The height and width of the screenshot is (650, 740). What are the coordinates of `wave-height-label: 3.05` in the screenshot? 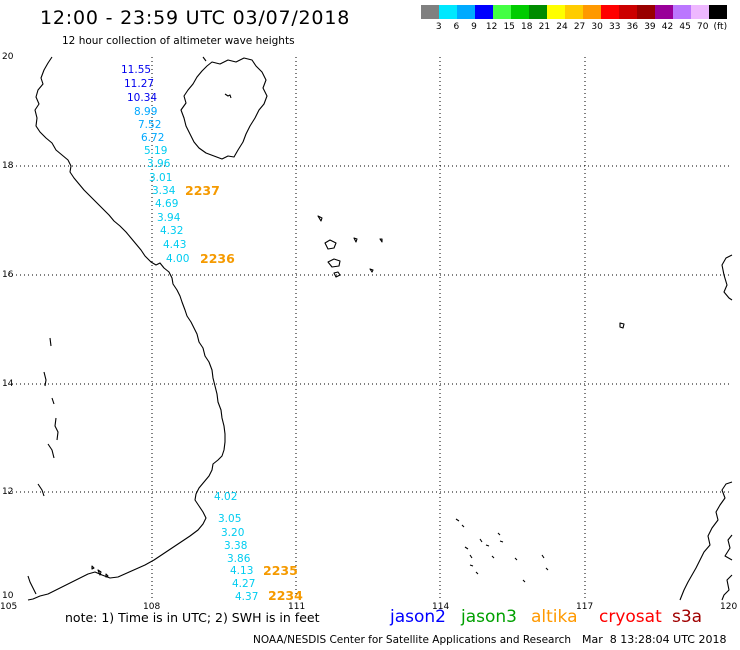 It's located at (230, 519).